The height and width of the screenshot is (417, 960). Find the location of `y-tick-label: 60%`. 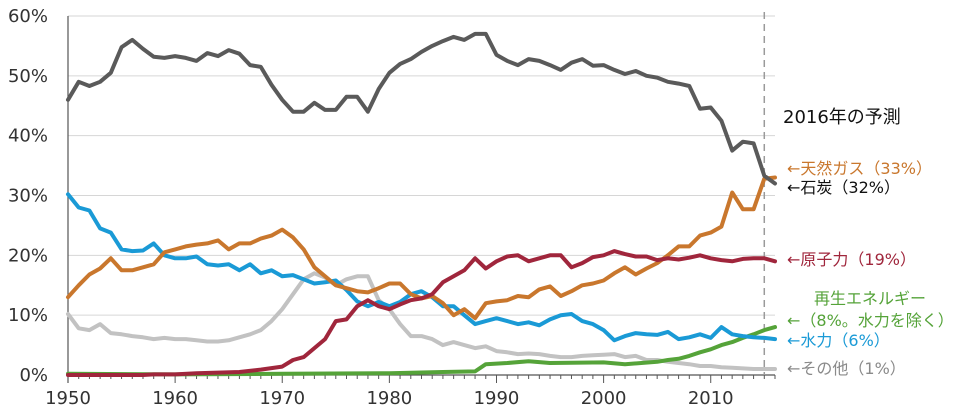

y-tick-label: 60% is located at coordinates (28, 16).